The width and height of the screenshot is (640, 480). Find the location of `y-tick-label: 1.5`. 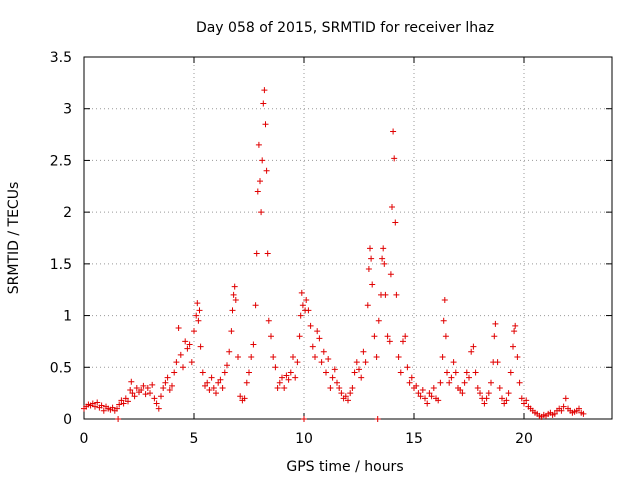

y-tick-label: 1.5 is located at coordinates (61, 265).